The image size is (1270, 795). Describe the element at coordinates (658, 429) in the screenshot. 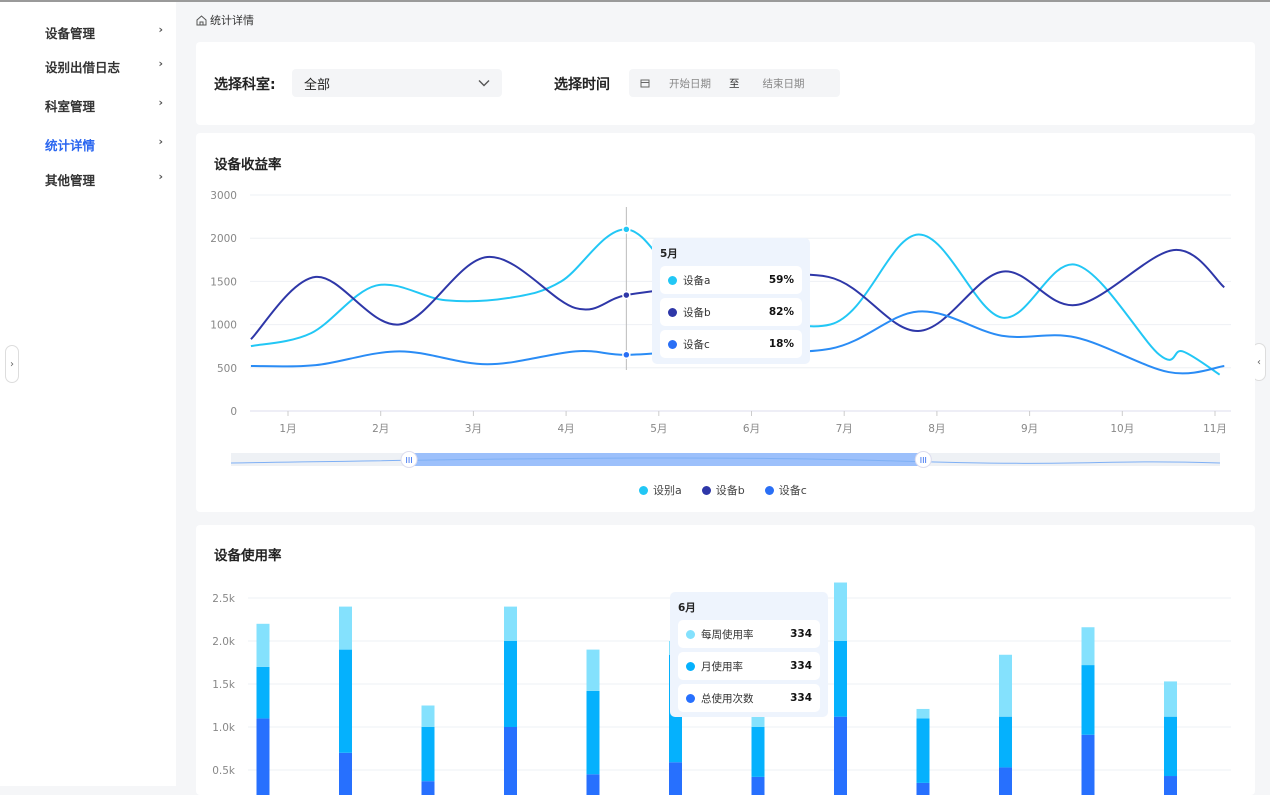

I see `x-tick-label: 5月` at that location.